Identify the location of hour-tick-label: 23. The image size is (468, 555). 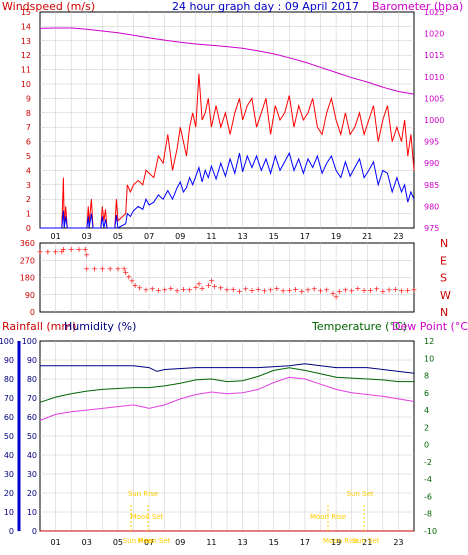
(398, 542).